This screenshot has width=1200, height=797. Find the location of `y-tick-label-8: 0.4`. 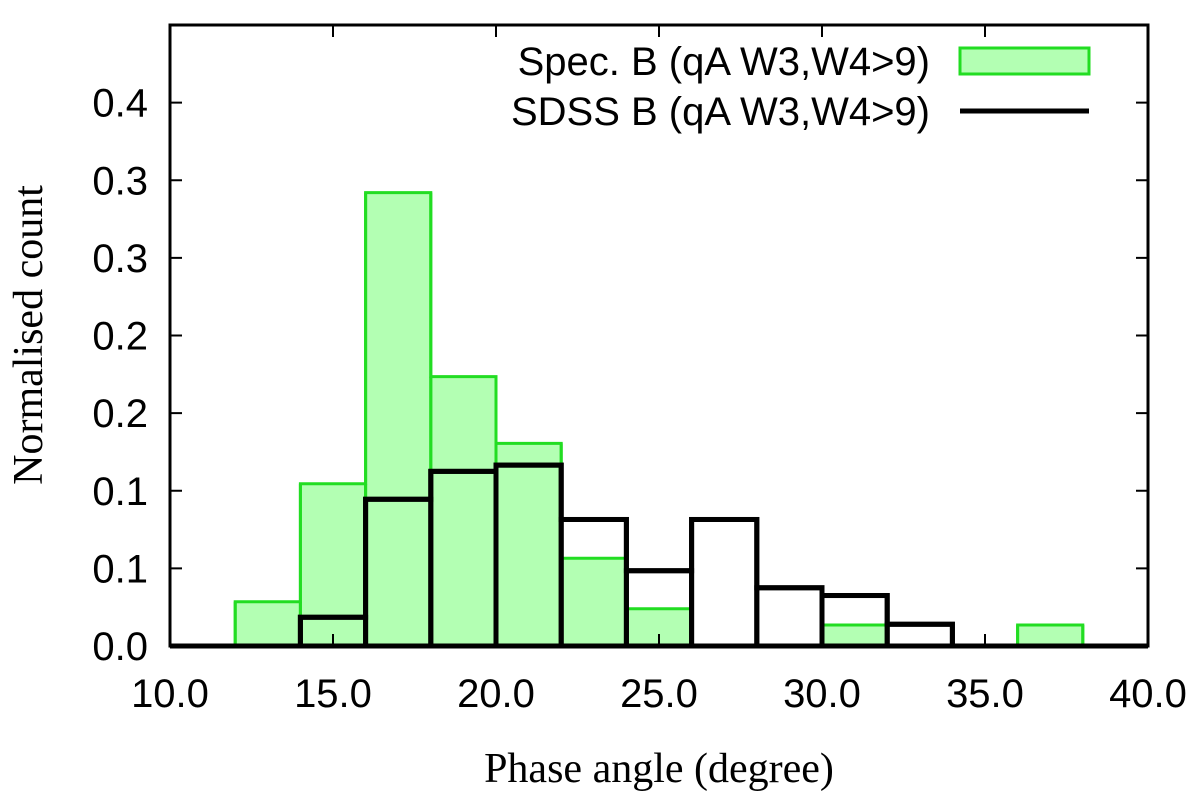

y-tick-label-8: 0.4 is located at coordinates (120, 104).